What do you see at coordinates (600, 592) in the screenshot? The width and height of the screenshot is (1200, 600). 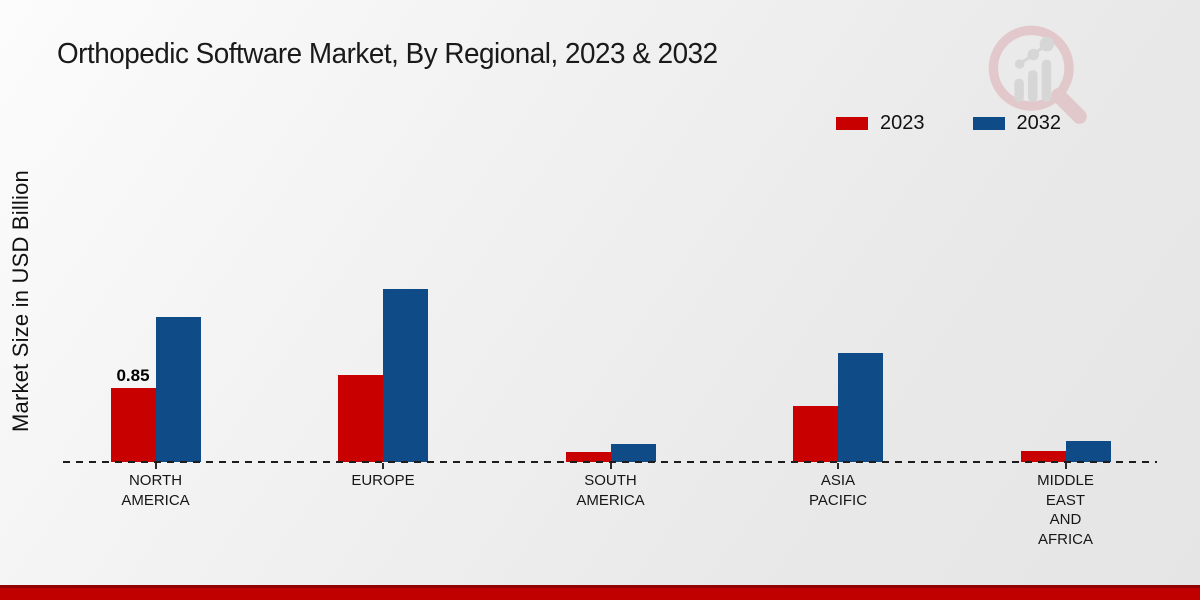 I see `footer-accent-band` at bounding box center [600, 592].